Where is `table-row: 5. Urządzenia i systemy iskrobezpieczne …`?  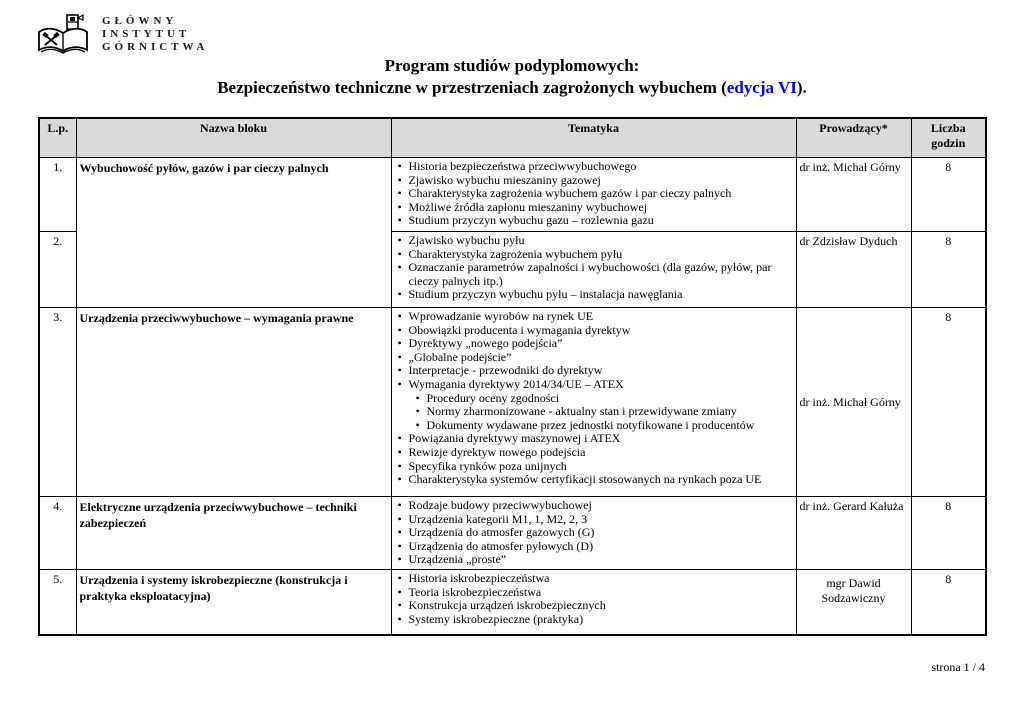 table-row: 5. Urządzenia i systemy iskrobezpieczne … is located at coordinates (512, 602).